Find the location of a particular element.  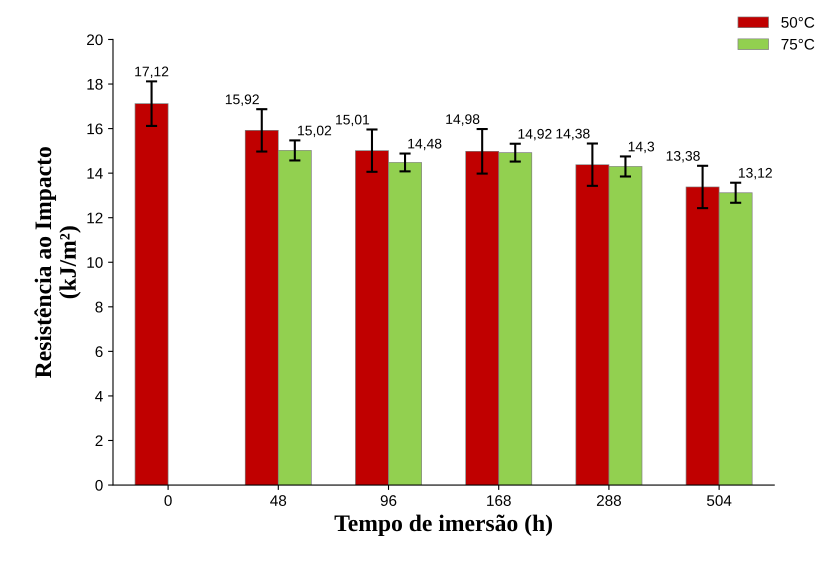

data-label: 14,48 is located at coordinates (425, 144).